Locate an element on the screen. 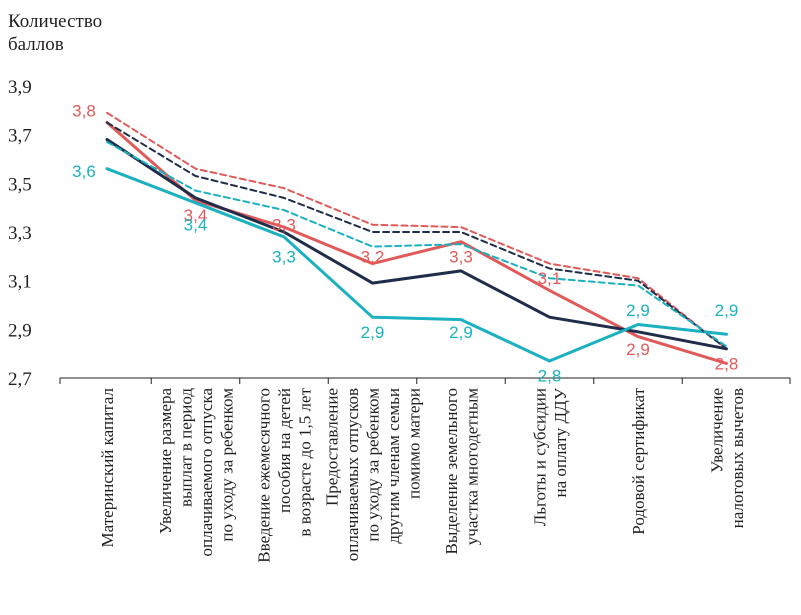 The image size is (801, 615). y-tick-label: 3,9 is located at coordinates (20, 87).